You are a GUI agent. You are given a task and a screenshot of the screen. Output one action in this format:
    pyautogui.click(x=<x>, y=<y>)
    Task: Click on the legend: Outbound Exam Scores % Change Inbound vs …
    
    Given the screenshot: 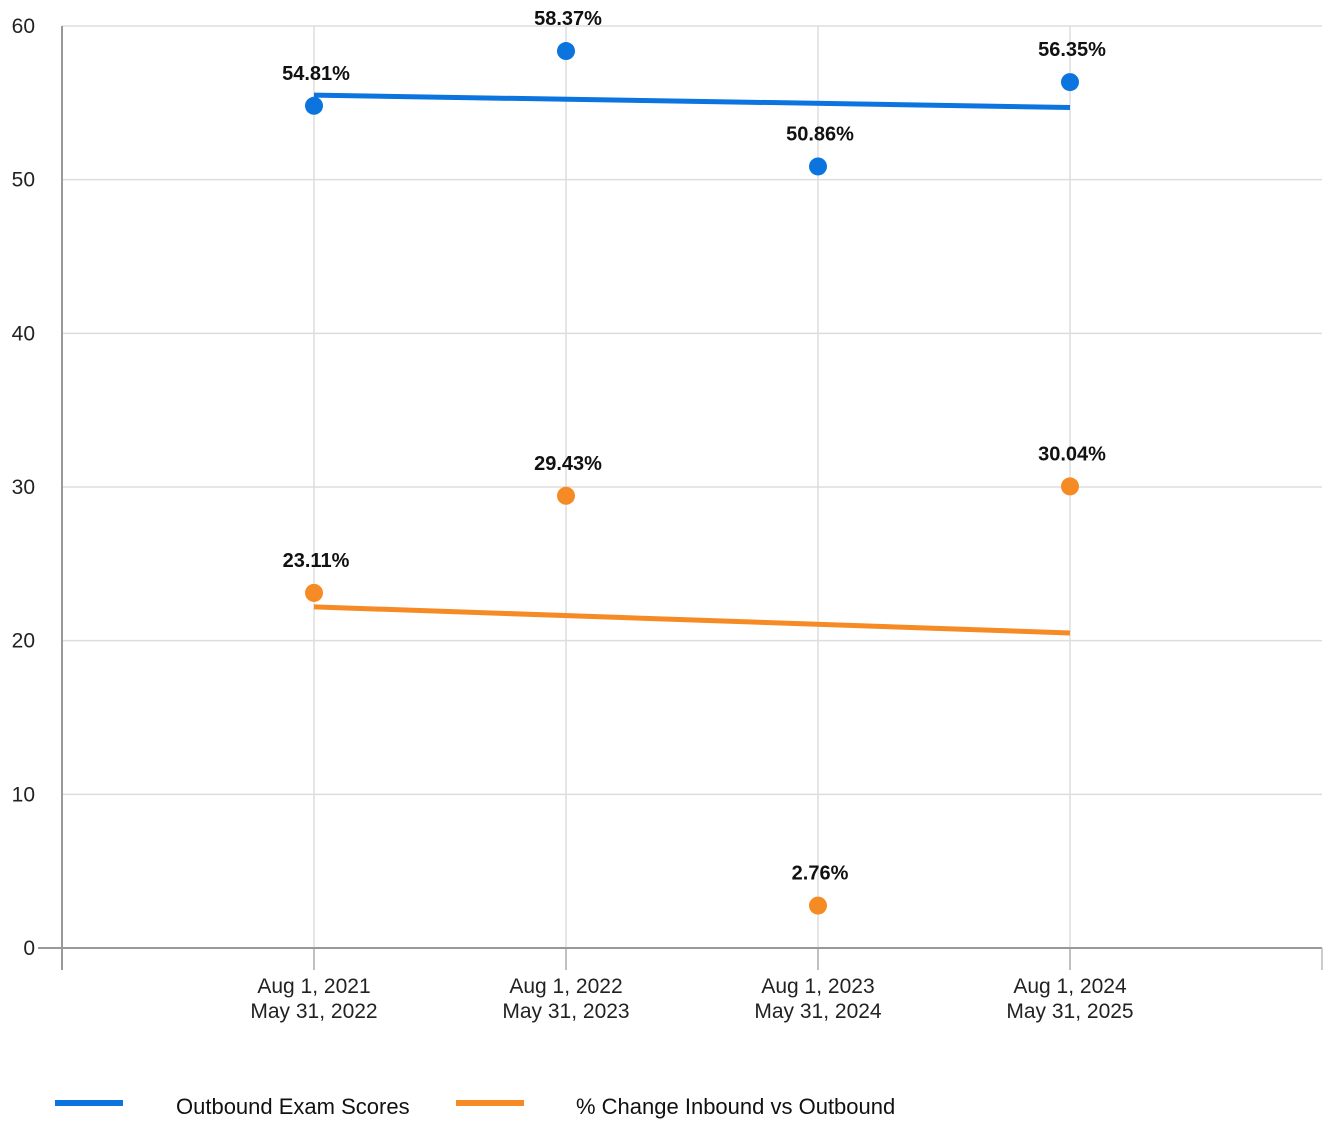 What is the action you would take?
    pyautogui.click(x=475, y=1106)
    